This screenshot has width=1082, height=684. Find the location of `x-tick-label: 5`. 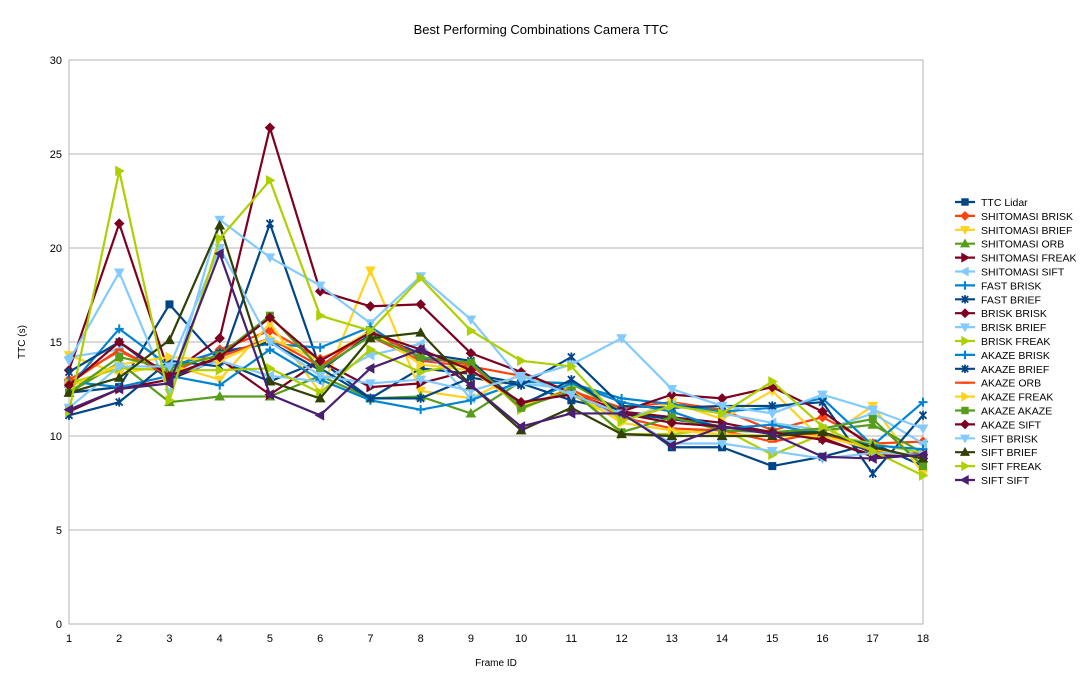

x-tick-label: 5 is located at coordinates (270, 639).